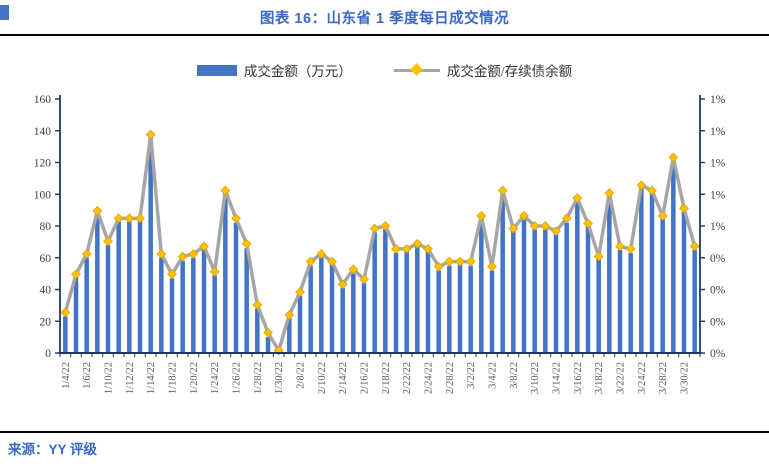 The width and height of the screenshot is (769, 467). I want to click on left-axis-tick-label: 140, so click(43, 132).